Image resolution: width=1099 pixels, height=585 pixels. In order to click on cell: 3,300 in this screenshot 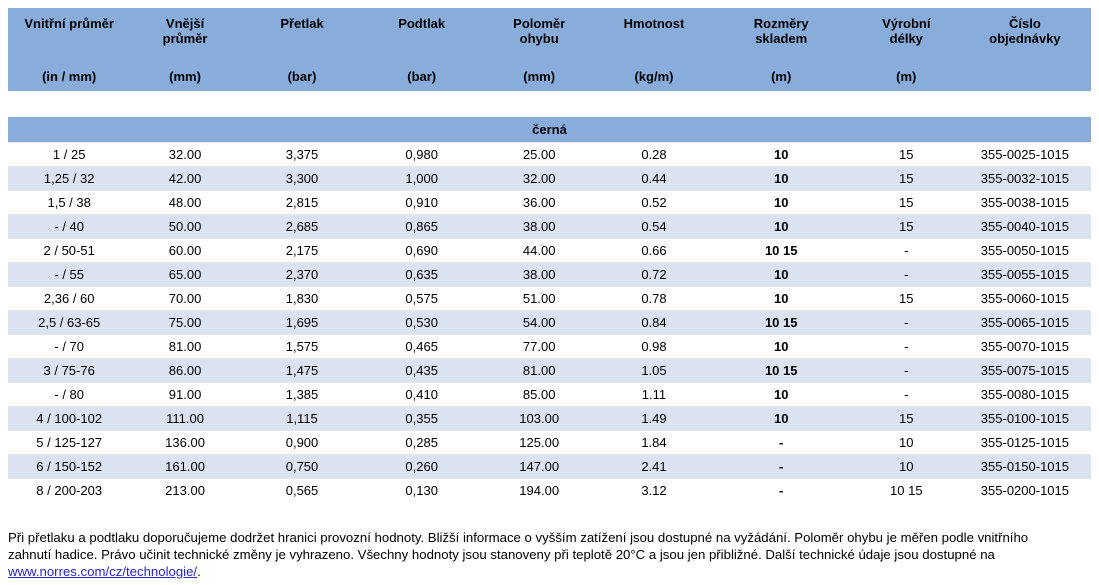, I will do `click(302, 178)`.